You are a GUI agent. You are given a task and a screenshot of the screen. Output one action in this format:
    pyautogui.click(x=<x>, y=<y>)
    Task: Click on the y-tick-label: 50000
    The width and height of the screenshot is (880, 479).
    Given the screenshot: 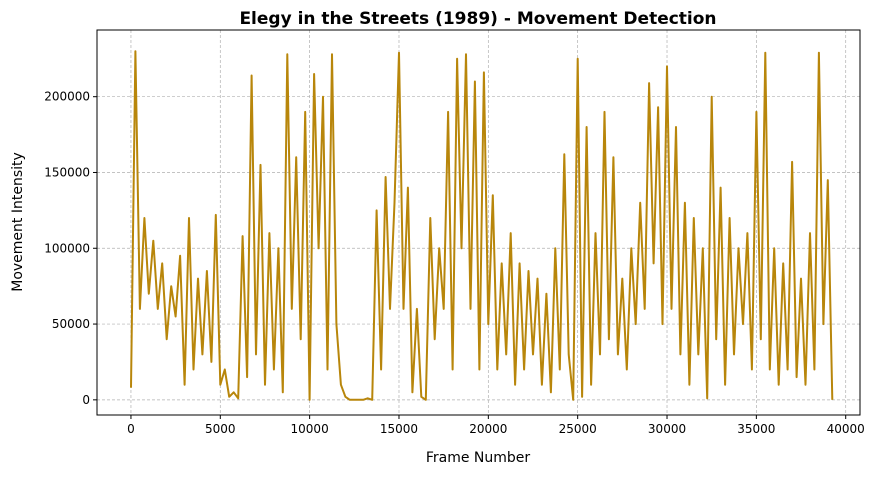 What is the action you would take?
    pyautogui.click(x=71, y=324)
    